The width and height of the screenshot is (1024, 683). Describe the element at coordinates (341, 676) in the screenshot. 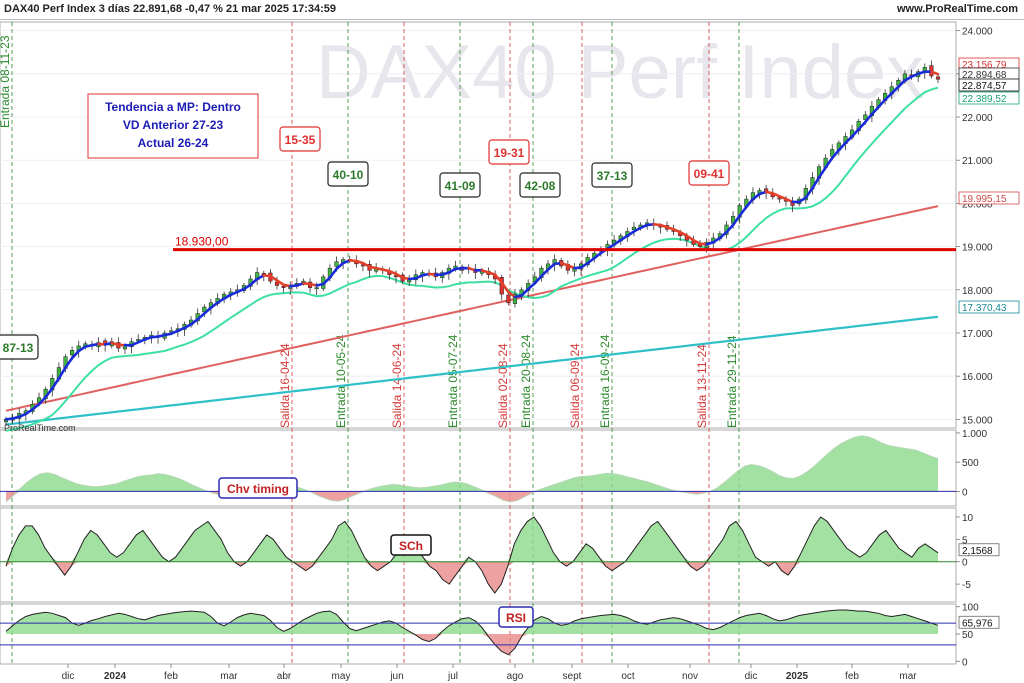

I see `x-tick-label: may` at that location.